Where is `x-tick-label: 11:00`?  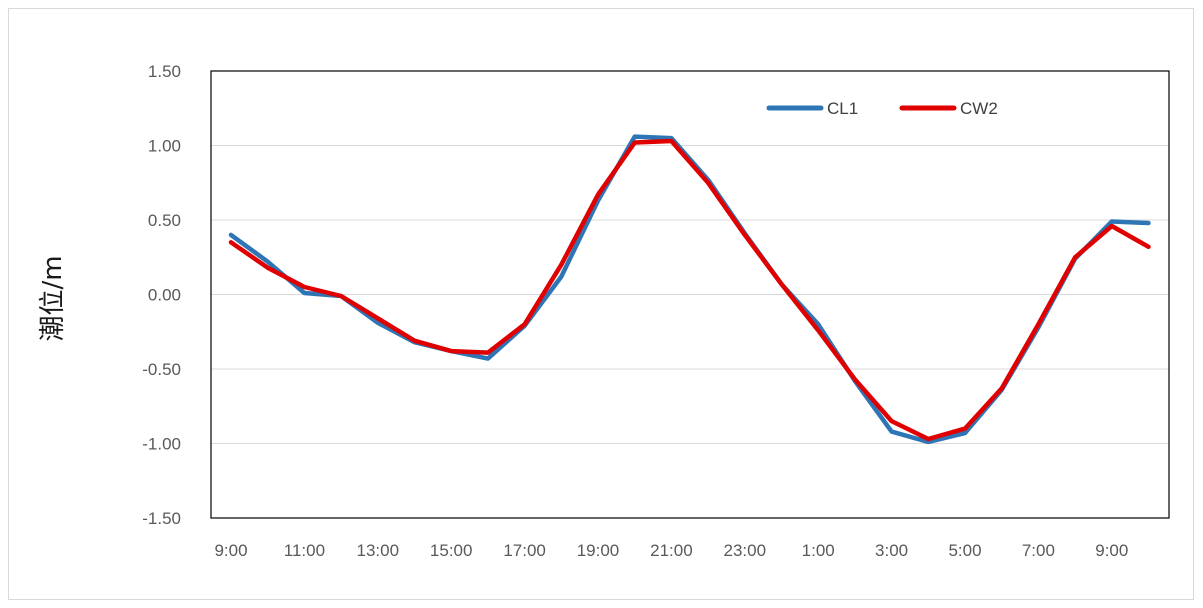 x-tick-label: 11:00 is located at coordinates (304, 550).